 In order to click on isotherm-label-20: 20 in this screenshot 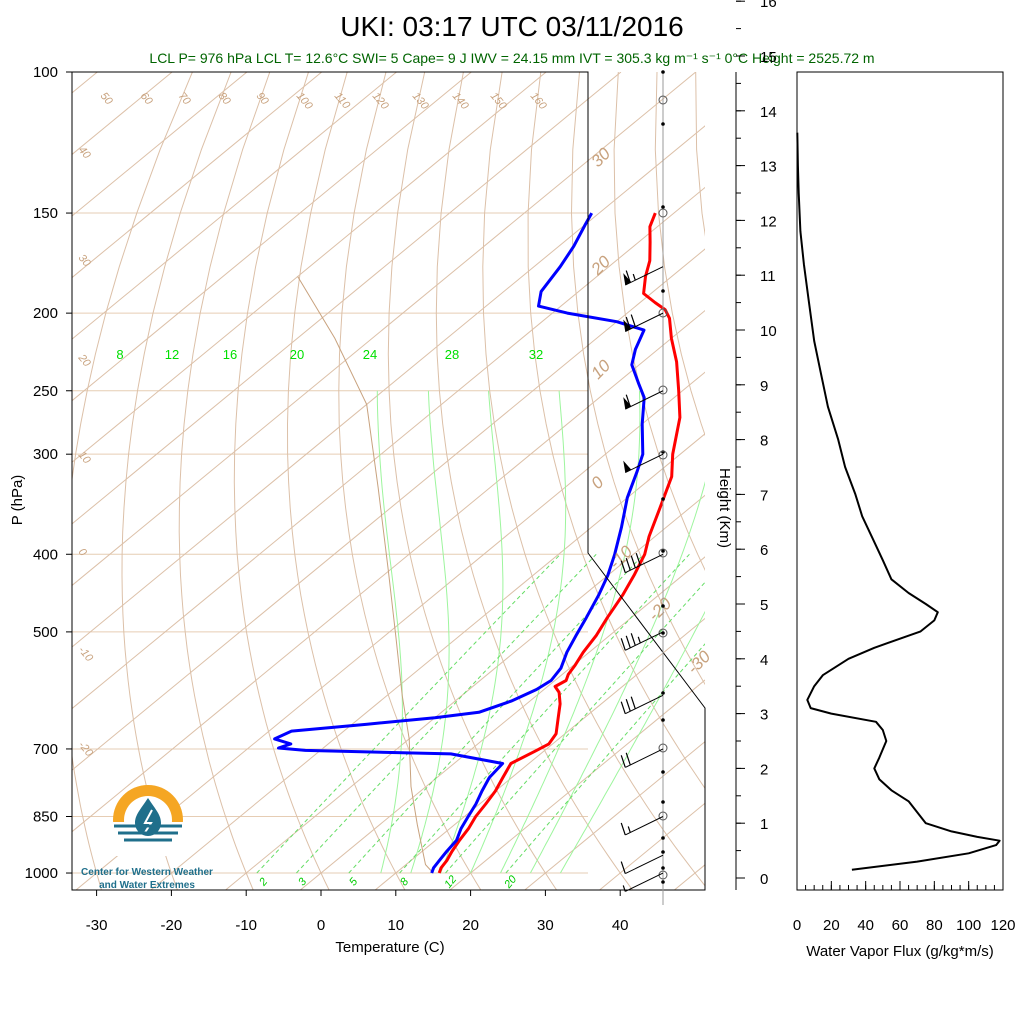, I will do `click(601, 266)`.